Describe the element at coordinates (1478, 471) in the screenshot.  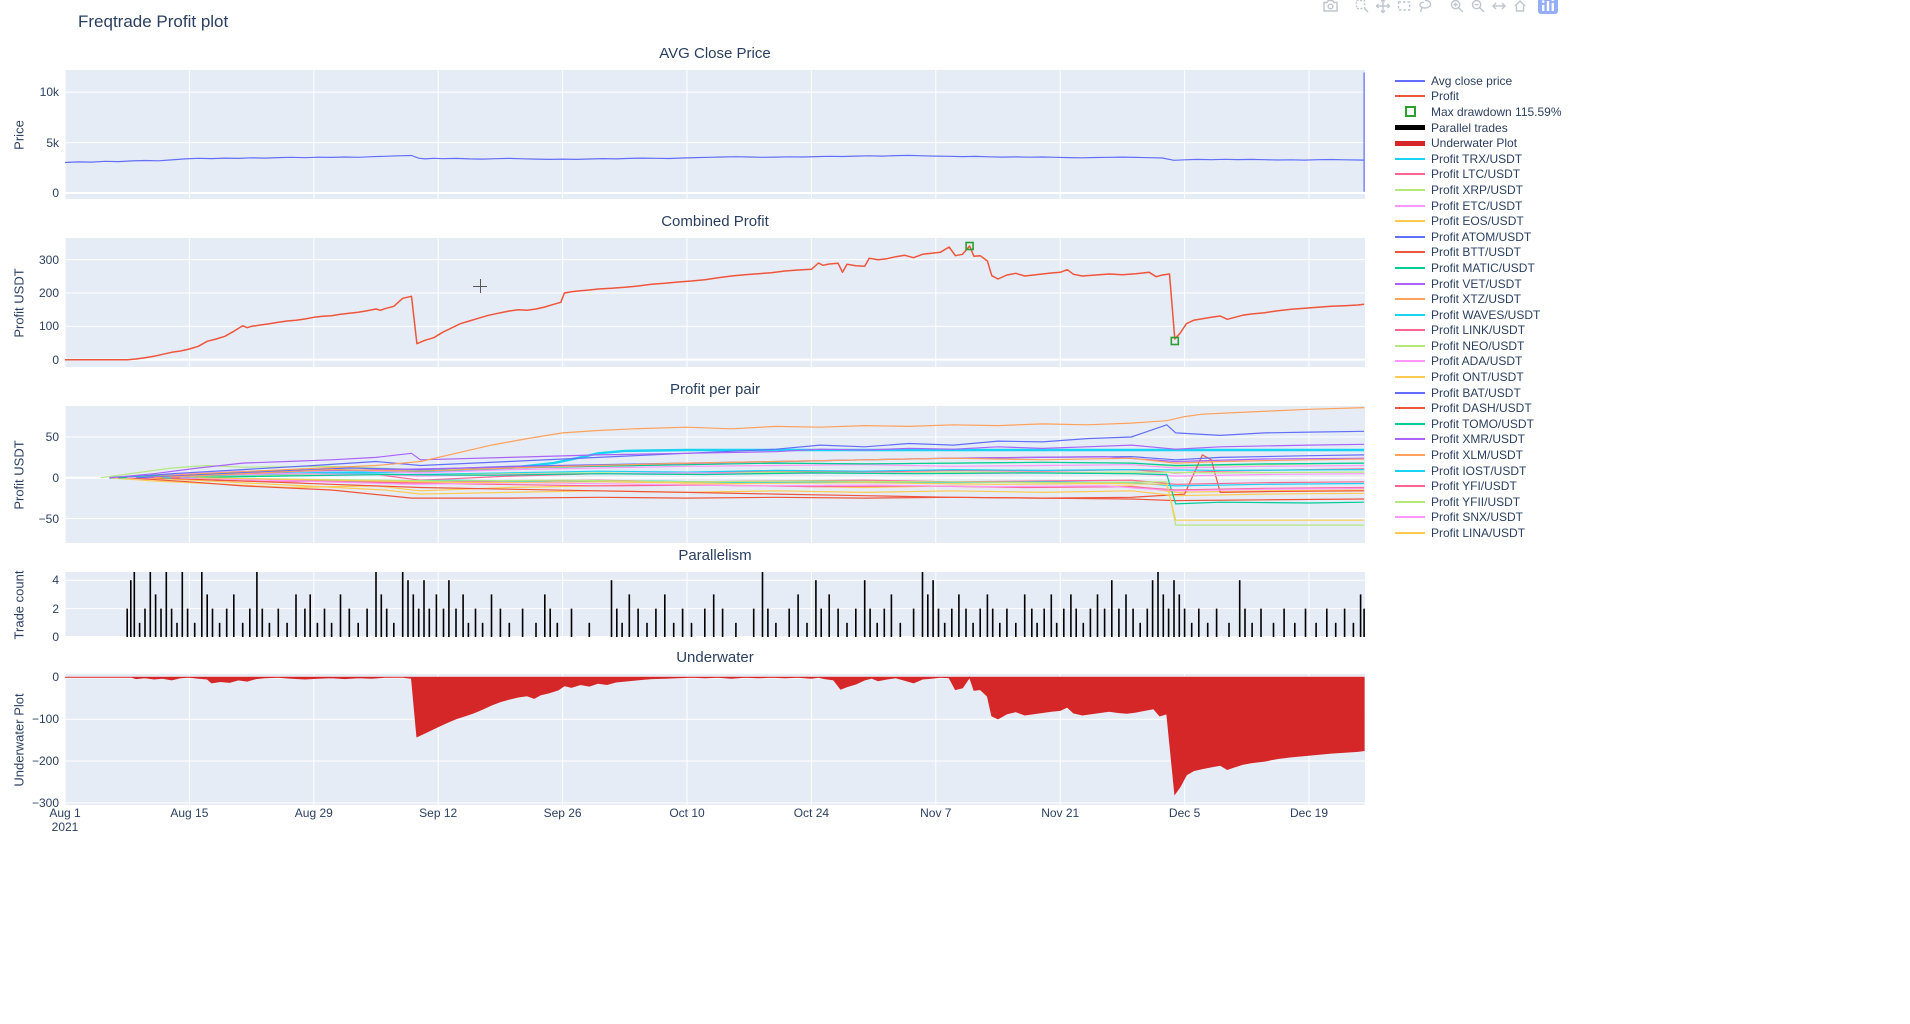
I see `legend-item: Profit IOST/USDT` at that location.